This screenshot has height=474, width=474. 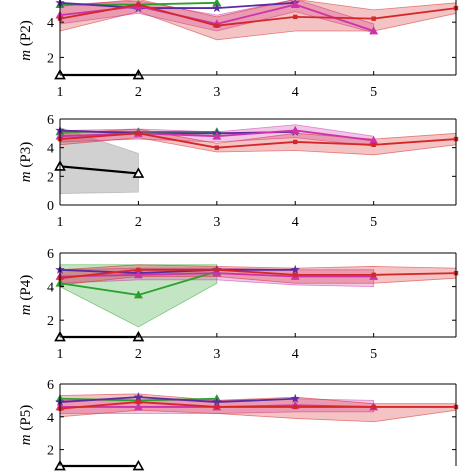 What do you see at coordinates (138, 406) in the screenshot?
I see `marker-panel4-series4-pt2` at bounding box center [138, 406].